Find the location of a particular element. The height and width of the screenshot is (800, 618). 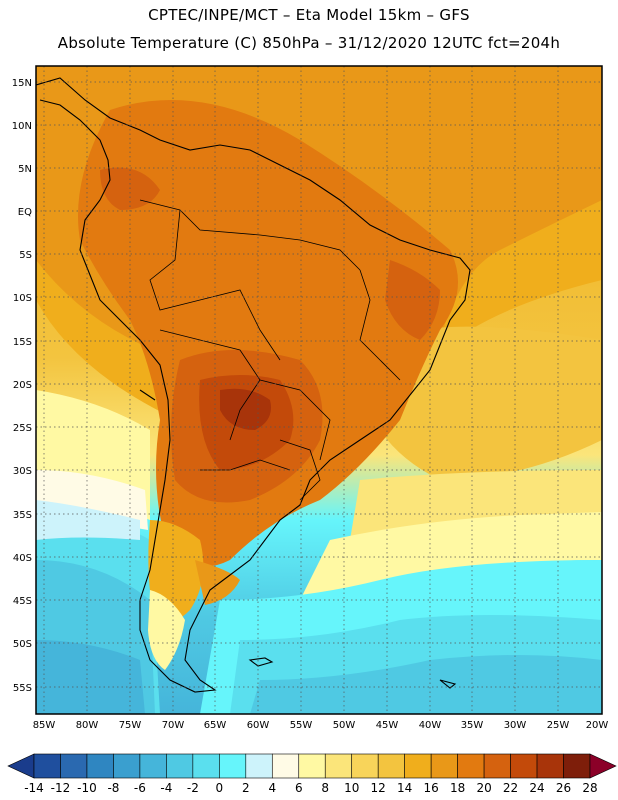

lon-label: 40W is located at coordinates (430, 725).